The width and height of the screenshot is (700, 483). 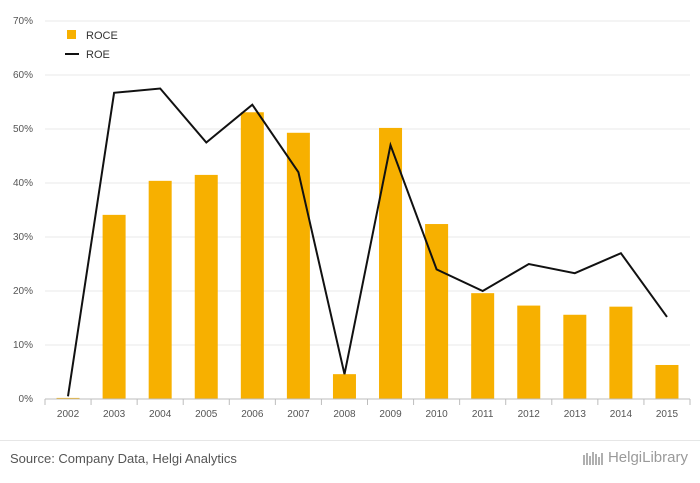 What do you see at coordinates (23, 75) in the screenshot?
I see `y-tick-label: 60%` at bounding box center [23, 75].